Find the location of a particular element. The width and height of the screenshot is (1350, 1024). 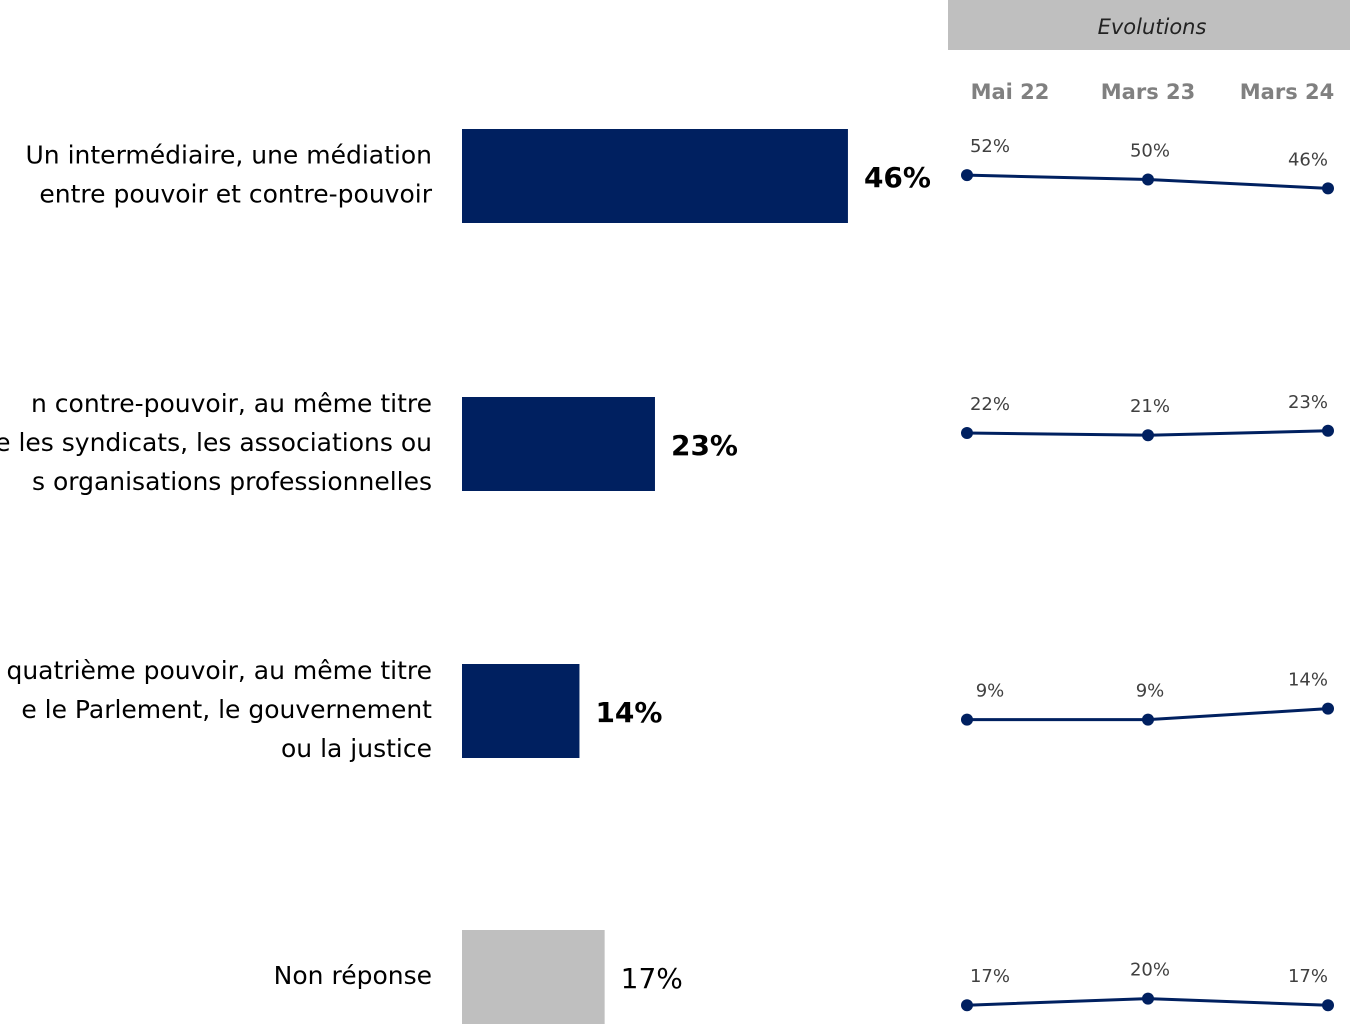

category-label: Un intermédiaire, une médiation is located at coordinates (229, 155).